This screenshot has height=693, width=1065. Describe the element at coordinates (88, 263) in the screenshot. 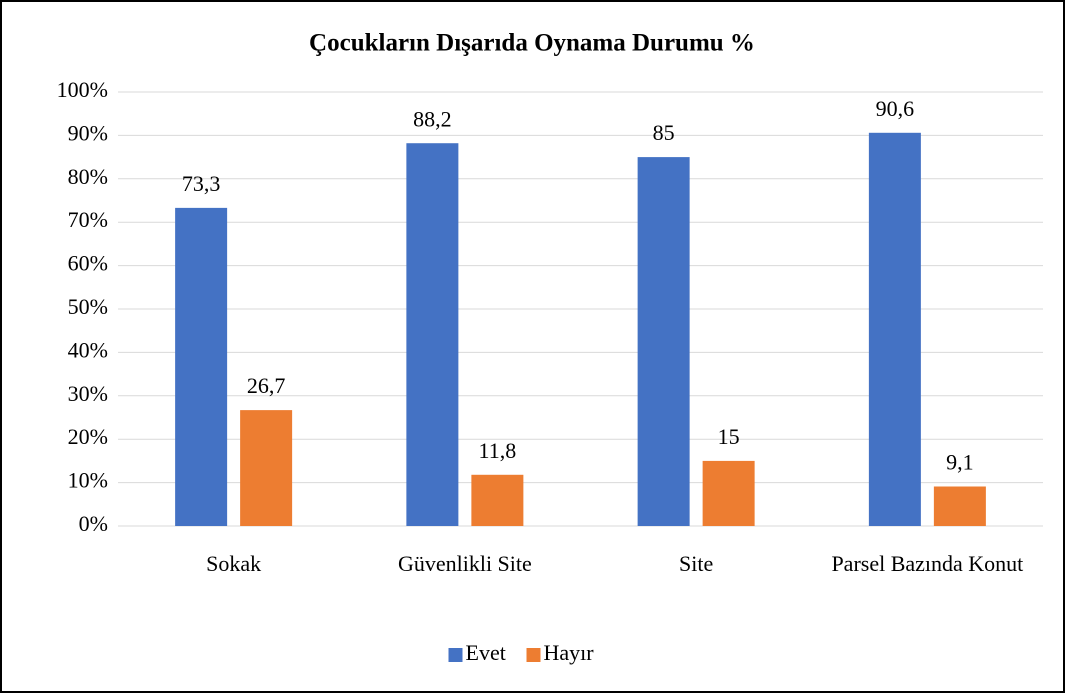

I see `y-tick-label: 60%` at that location.